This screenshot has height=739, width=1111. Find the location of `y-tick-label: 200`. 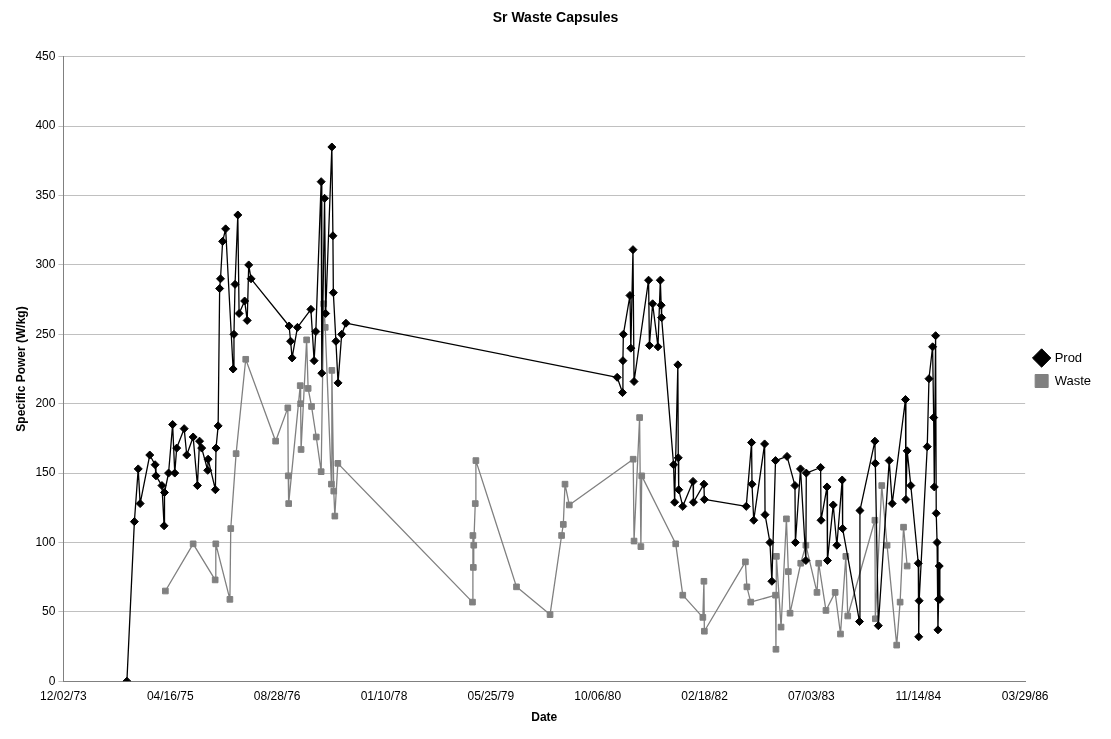

y-tick-label: 200 is located at coordinates (45, 403).